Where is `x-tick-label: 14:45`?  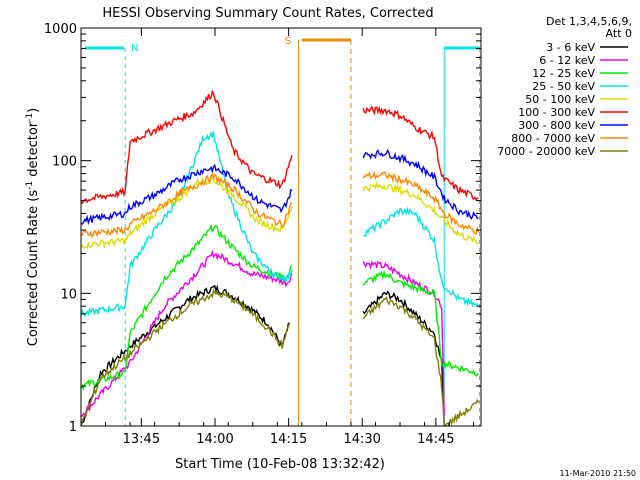 x-tick-label: 14:45 is located at coordinates (435, 439).